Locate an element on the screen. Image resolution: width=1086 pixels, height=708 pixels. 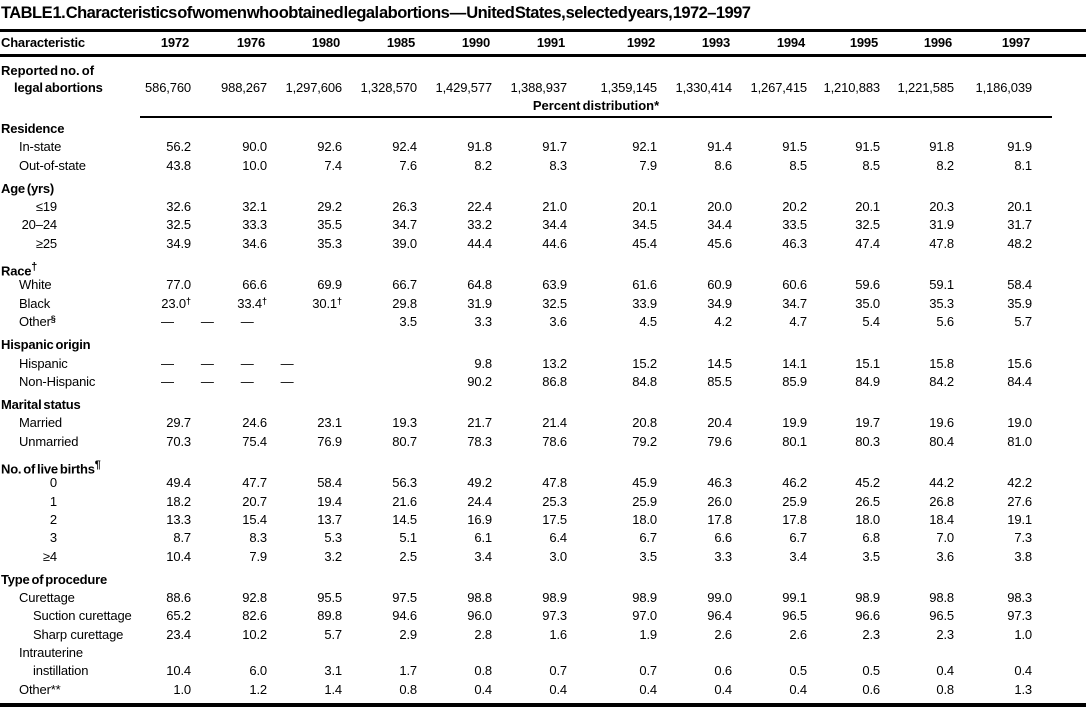
value-cell: 586,760 is located at coordinates (168, 87).